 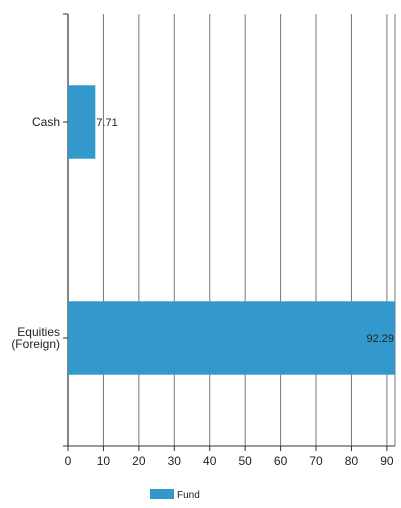 What do you see at coordinates (162, 494) in the screenshot?
I see `legend-swatch` at bounding box center [162, 494].